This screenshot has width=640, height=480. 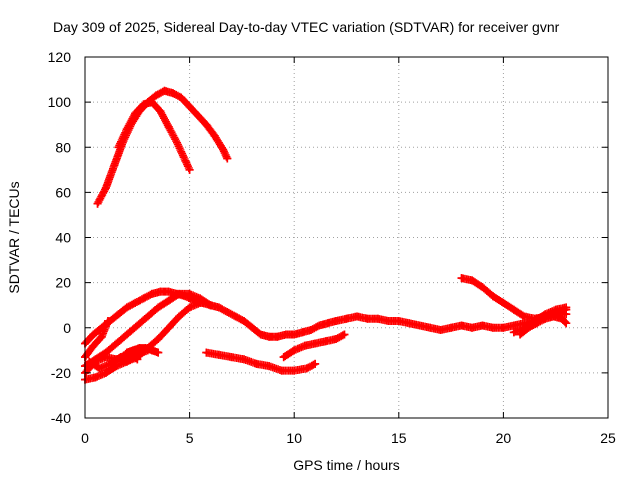 What do you see at coordinates (61, 373) in the screenshot?
I see `y-tick-label: -20` at bounding box center [61, 373].